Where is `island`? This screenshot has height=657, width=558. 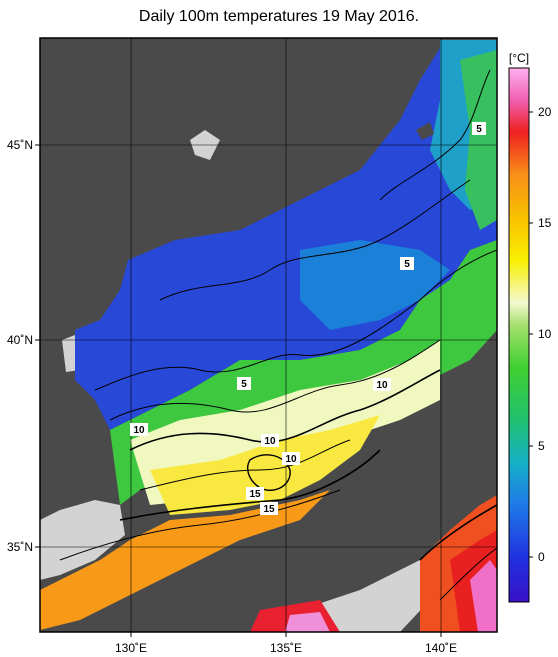 island is located at coordinates (425, 131).